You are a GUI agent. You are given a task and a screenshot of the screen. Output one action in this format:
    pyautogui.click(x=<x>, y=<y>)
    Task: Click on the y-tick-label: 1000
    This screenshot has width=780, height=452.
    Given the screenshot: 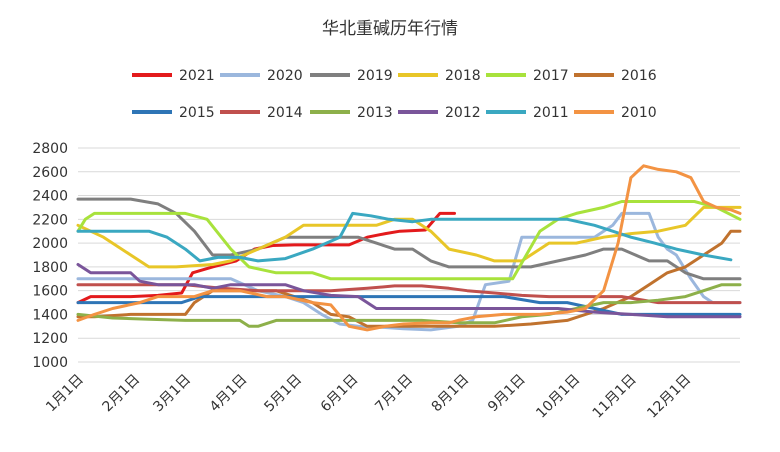 What is the action you would take?
    pyautogui.click(x=50, y=363)
    